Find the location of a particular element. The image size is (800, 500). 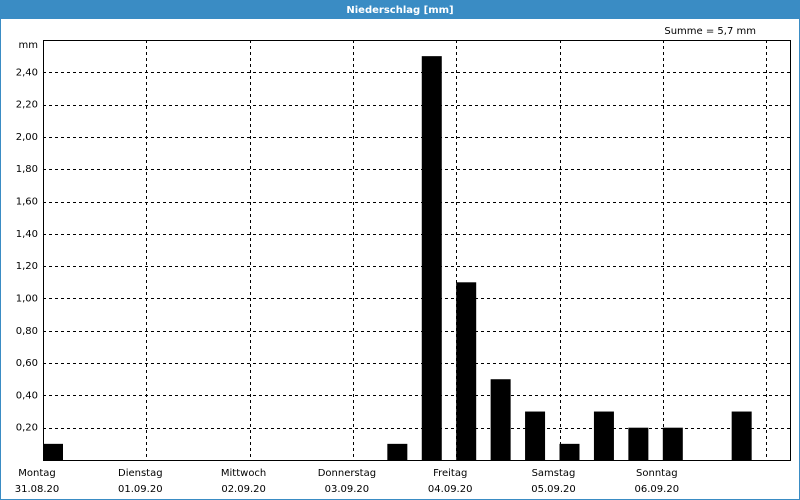

x-day-label: Montag is located at coordinates (36, 473).